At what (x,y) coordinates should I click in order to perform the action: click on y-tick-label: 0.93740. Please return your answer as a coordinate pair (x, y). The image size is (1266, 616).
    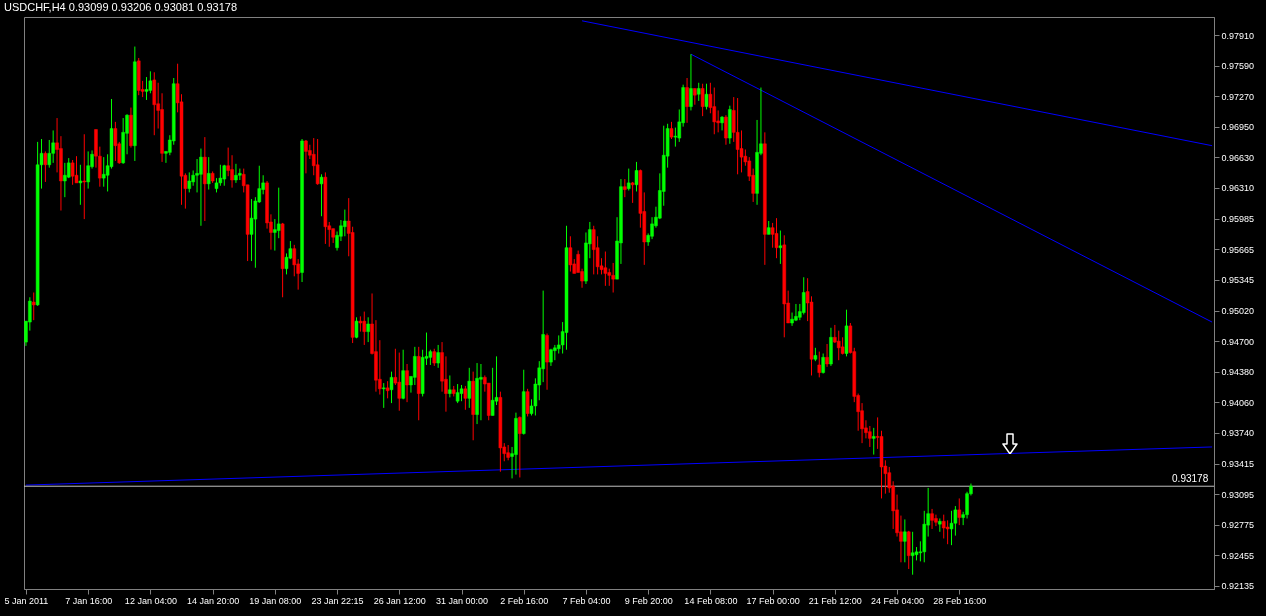
    Looking at the image, I should click on (1238, 433).